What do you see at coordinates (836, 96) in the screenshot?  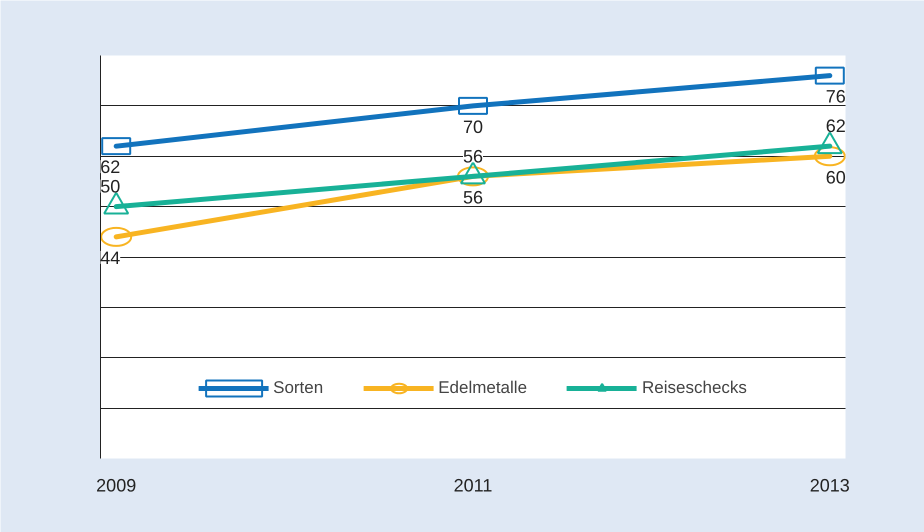 I see `data-label: 76` at bounding box center [836, 96].